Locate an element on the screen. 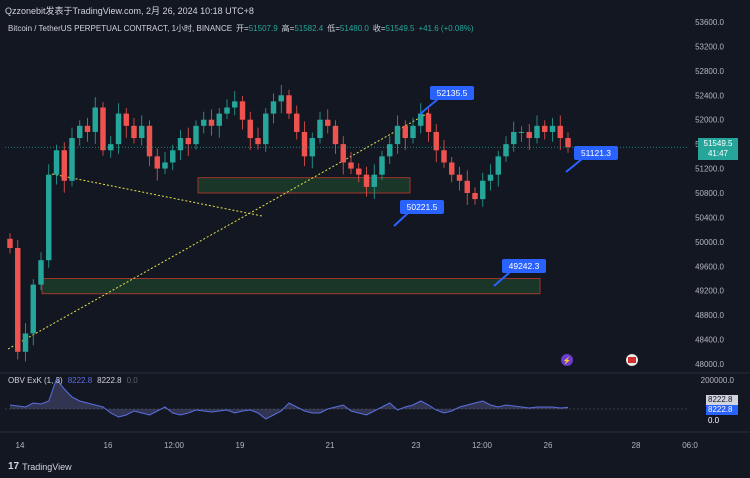  tradingview-logo: 17 TradingView is located at coordinates (40, 466).